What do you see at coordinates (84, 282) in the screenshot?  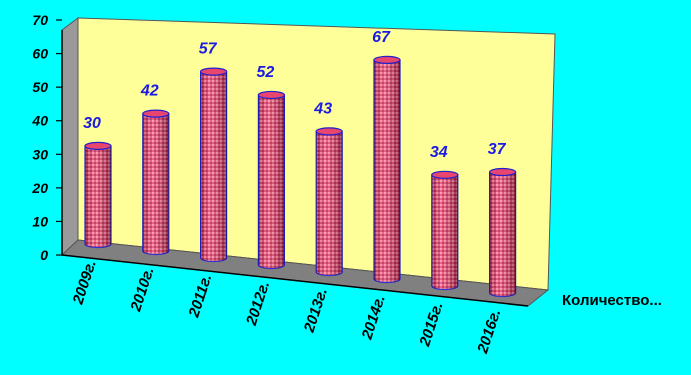 I see `x-tick-label: 2009г.` at bounding box center [84, 282].